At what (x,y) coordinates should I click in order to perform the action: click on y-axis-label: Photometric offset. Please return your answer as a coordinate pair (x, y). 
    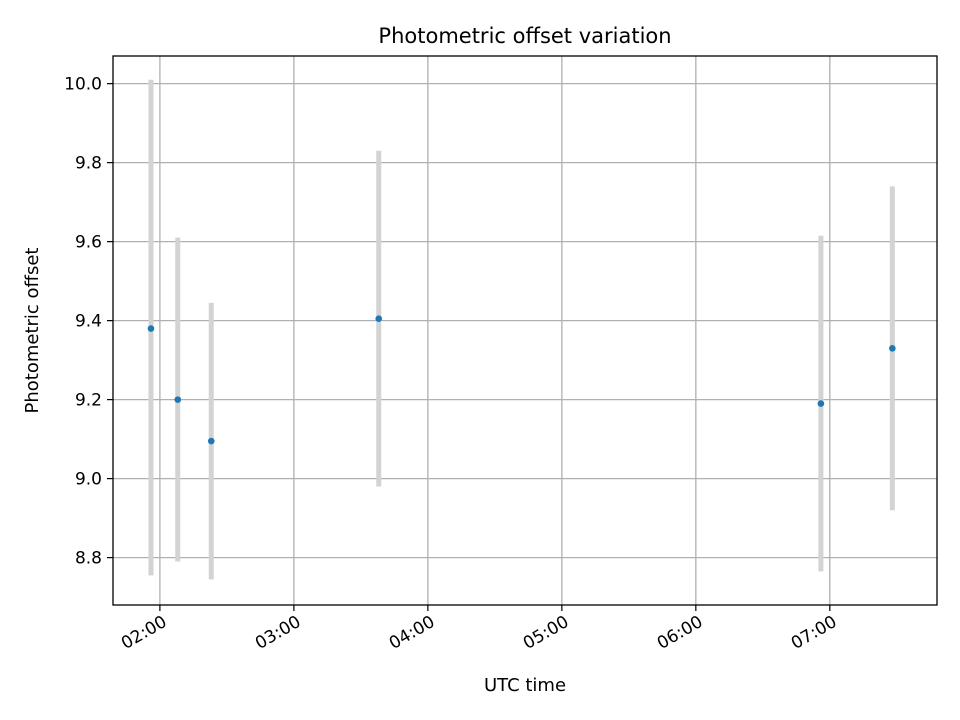
    Looking at the image, I should click on (32, 331).